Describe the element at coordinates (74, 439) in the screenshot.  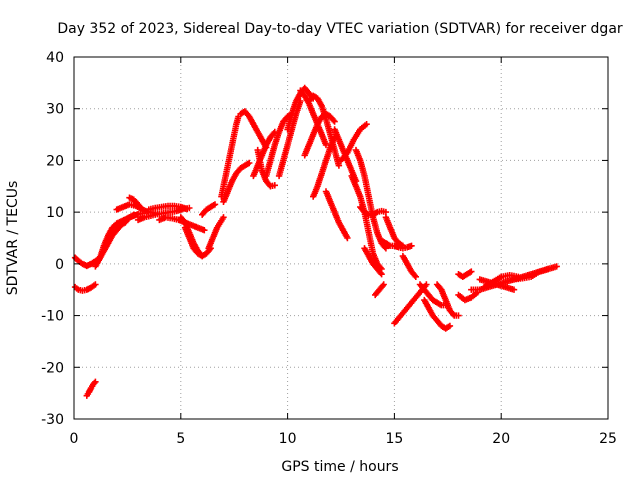
I see `x-tick-label: 0` at that location.